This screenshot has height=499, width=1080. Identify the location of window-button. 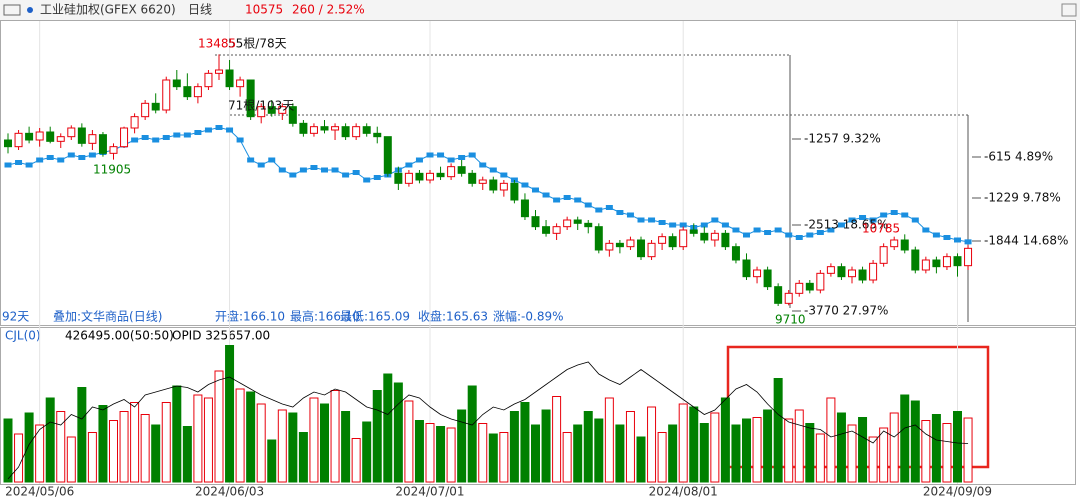
(1069, 10).